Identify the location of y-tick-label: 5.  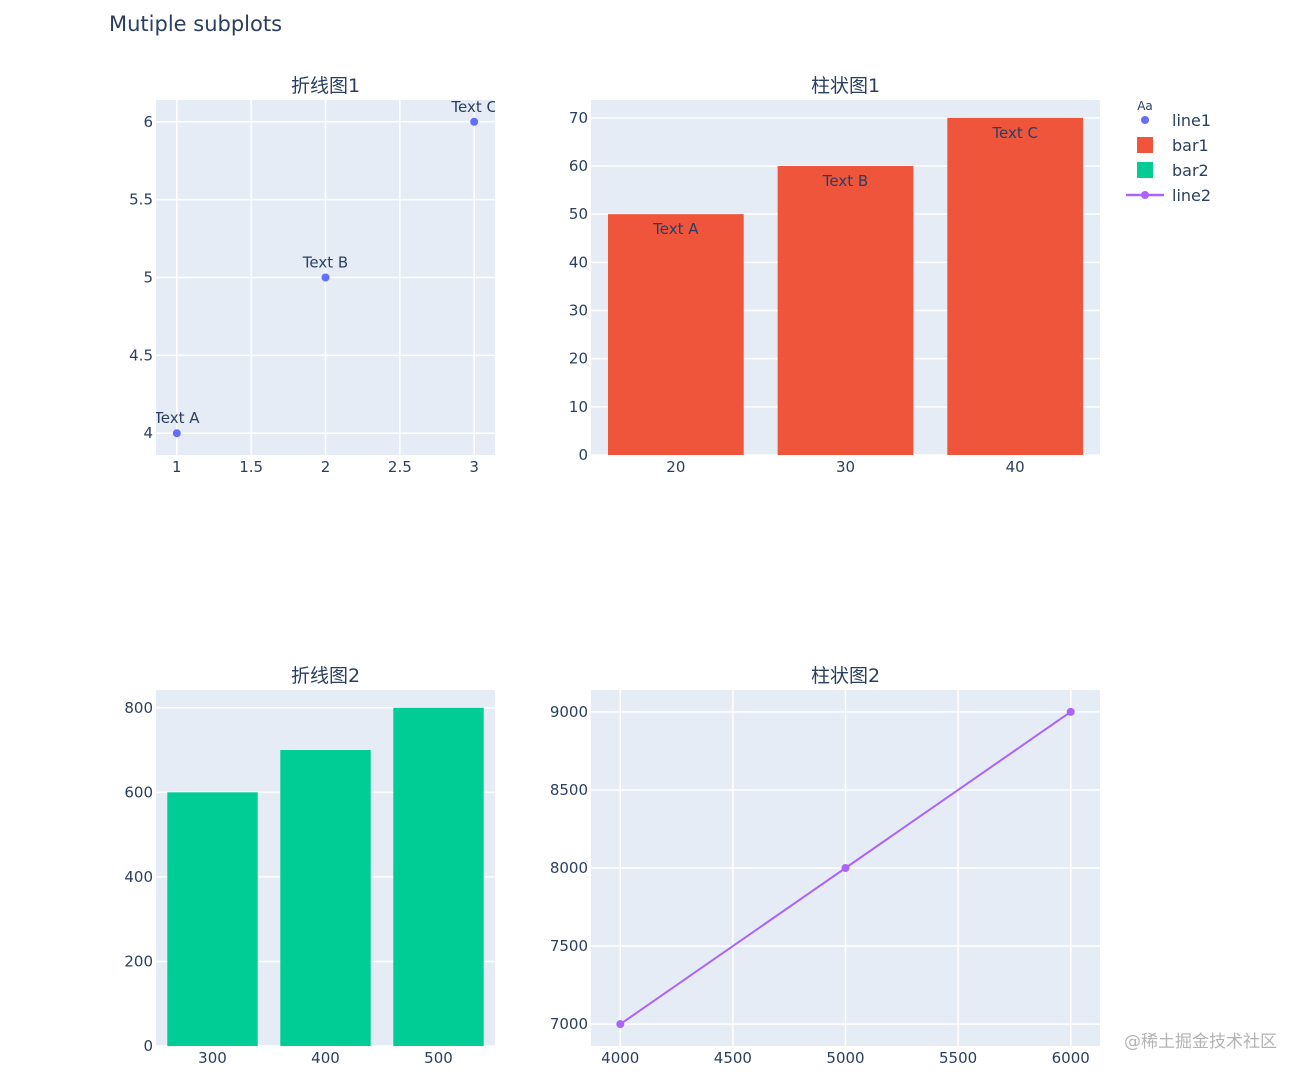
(148, 278).